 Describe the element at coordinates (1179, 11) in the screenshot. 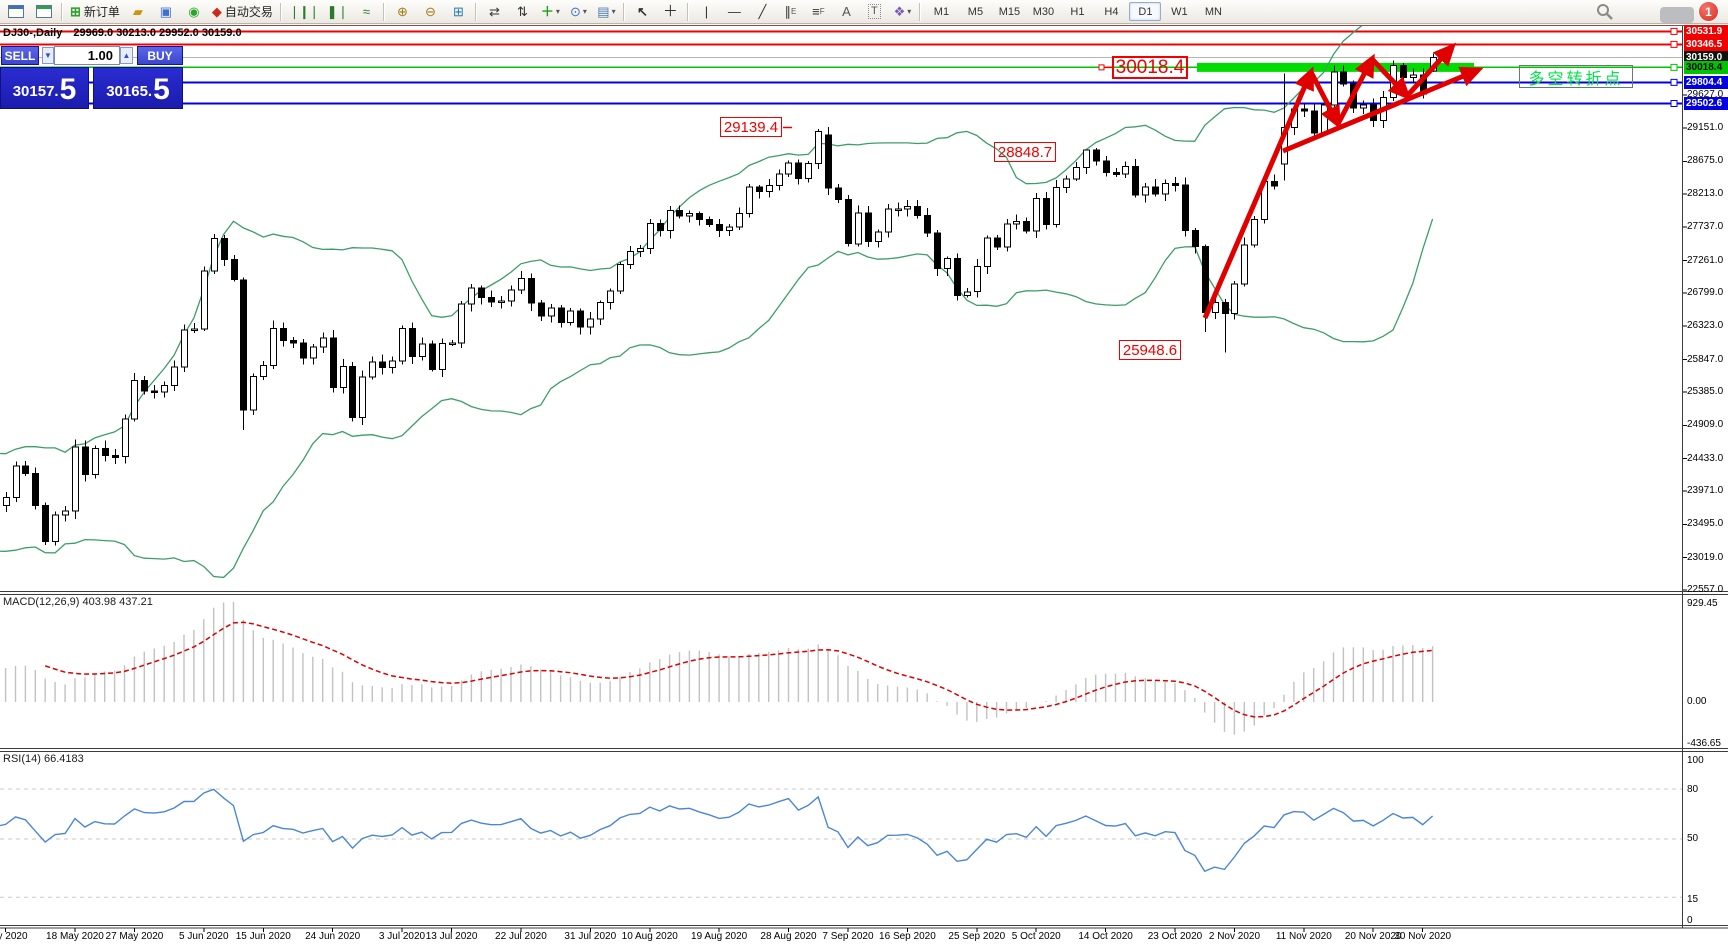

I see `tab-timeframe-w1: W1` at that location.